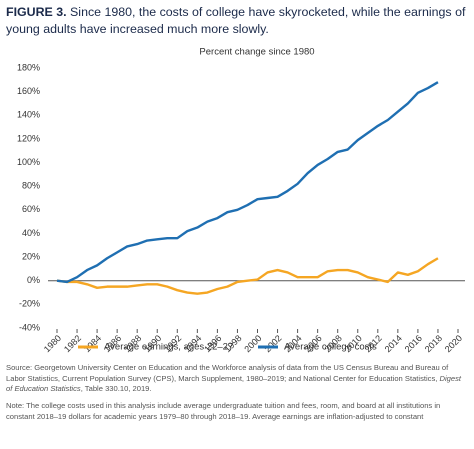  What do you see at coordinates (247, 276) in the screenshot?
I see `series-line` at bounding box center [247, 276].